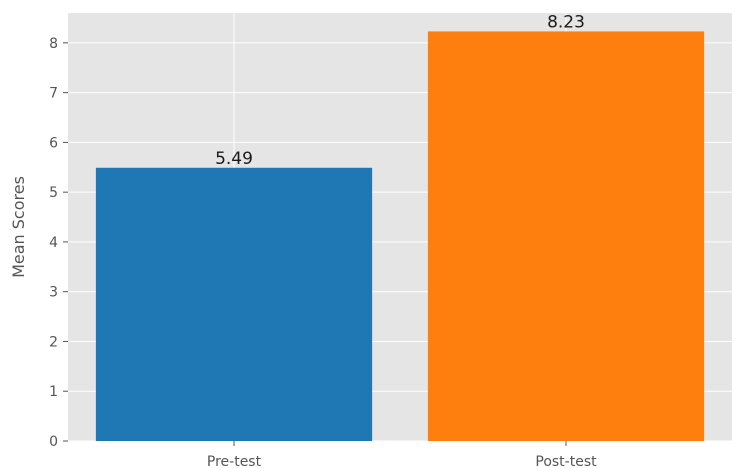 This screenshot has height=468, width=736. Describe the element at coordinates (53, 243) in the screenshot. I see `y-tick-label: 4` at that location.